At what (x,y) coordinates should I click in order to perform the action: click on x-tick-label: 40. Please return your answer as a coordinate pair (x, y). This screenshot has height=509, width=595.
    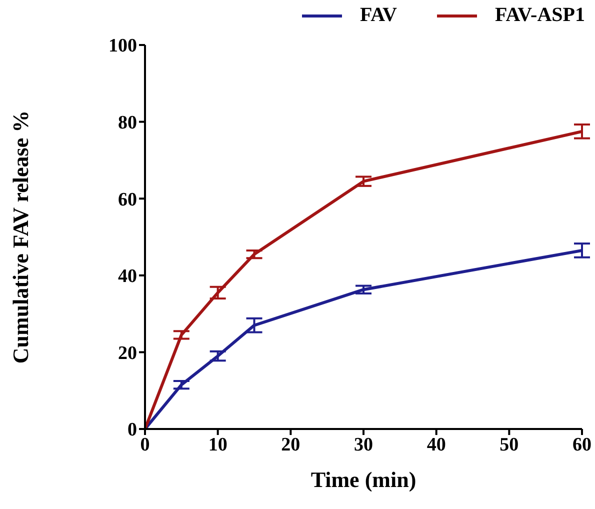
    Looking at the image, I should click on (436, 445).